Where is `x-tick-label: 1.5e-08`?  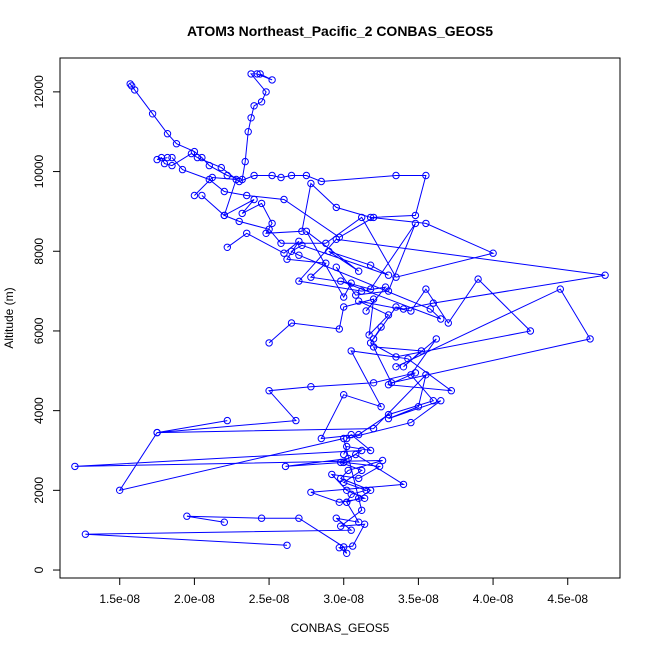 x-tick-label: 1.5e-08 is located at coordinates (119, 599).